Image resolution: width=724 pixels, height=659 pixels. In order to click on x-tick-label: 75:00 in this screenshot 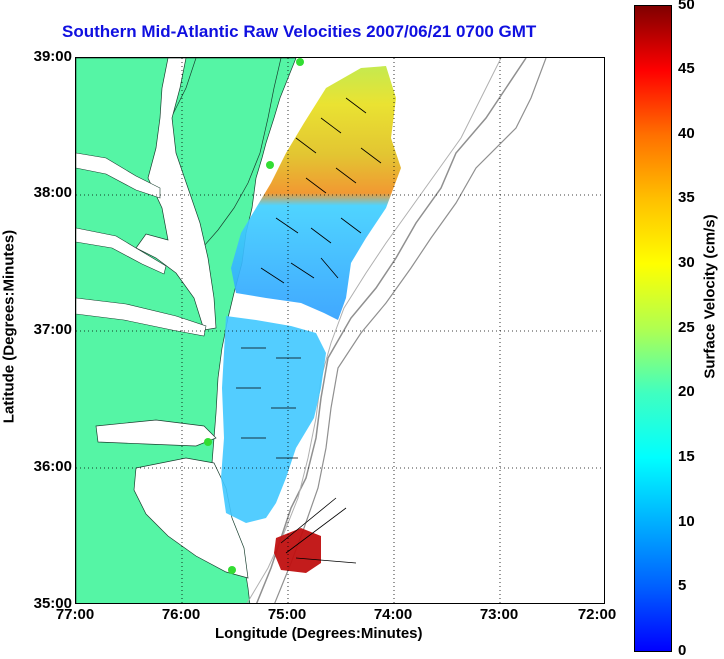, I will do `click(287, 614)`.